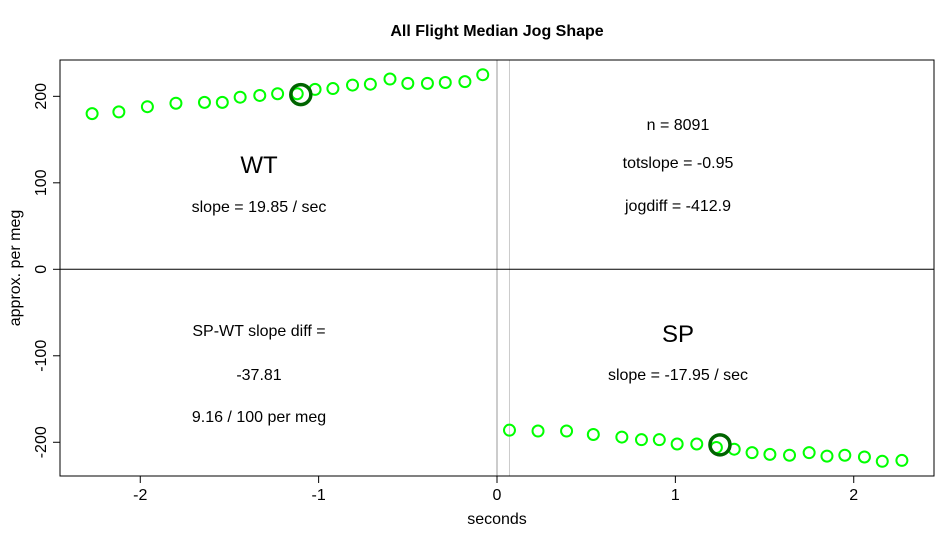 The height and width of the screenshot is (550, 950). What do you see at coordinates (678, 375) in the screenshot?
I see `sp-slope: slope = -17.95 / sec` at bounding box center [678, 375].